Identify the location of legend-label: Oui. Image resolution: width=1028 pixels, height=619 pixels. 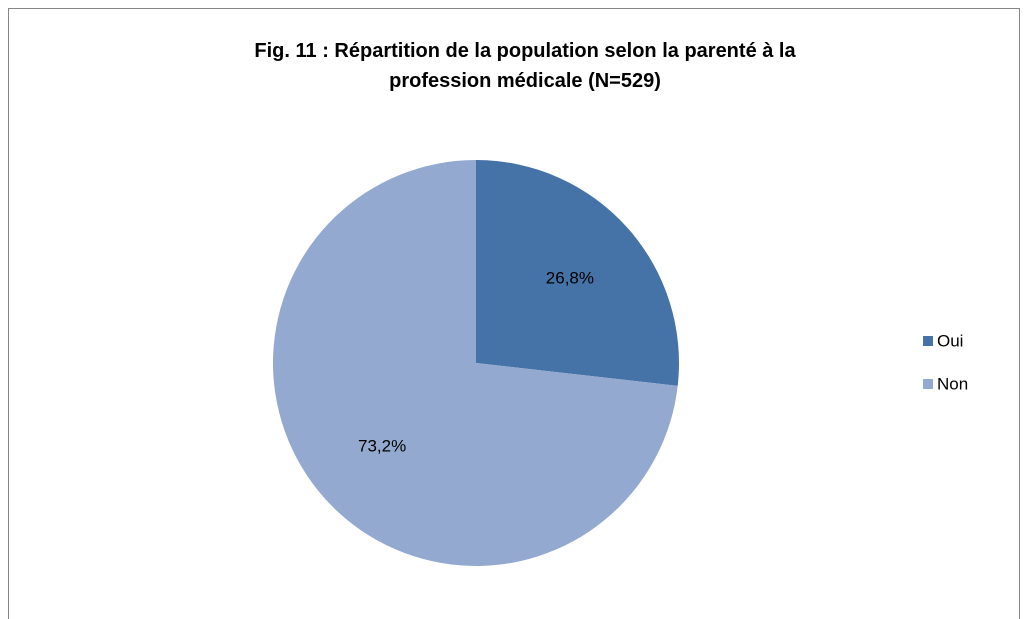
(950, 340).